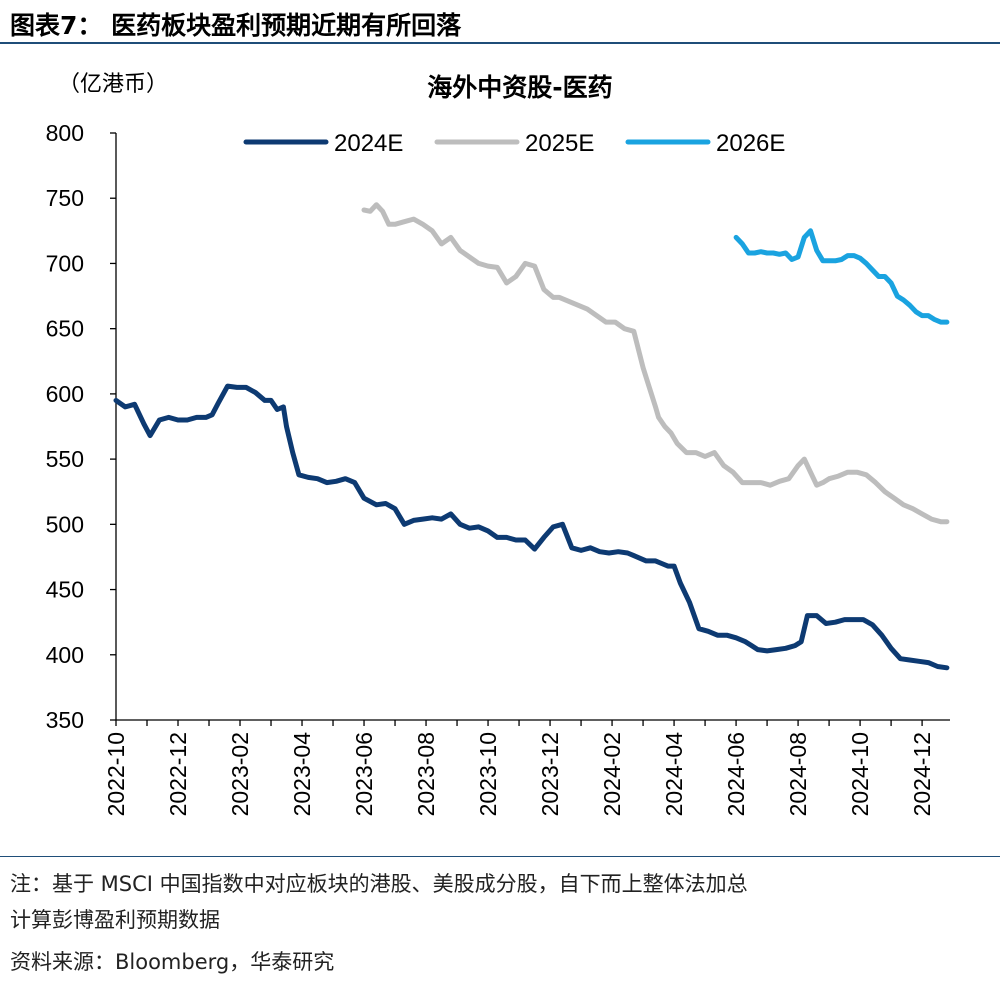 This screenshot has height=985, width=1007. Describe the element at coordinates (113, 84) in the screenshot. I see `y-axis-unit: （亿港币）` at that location.